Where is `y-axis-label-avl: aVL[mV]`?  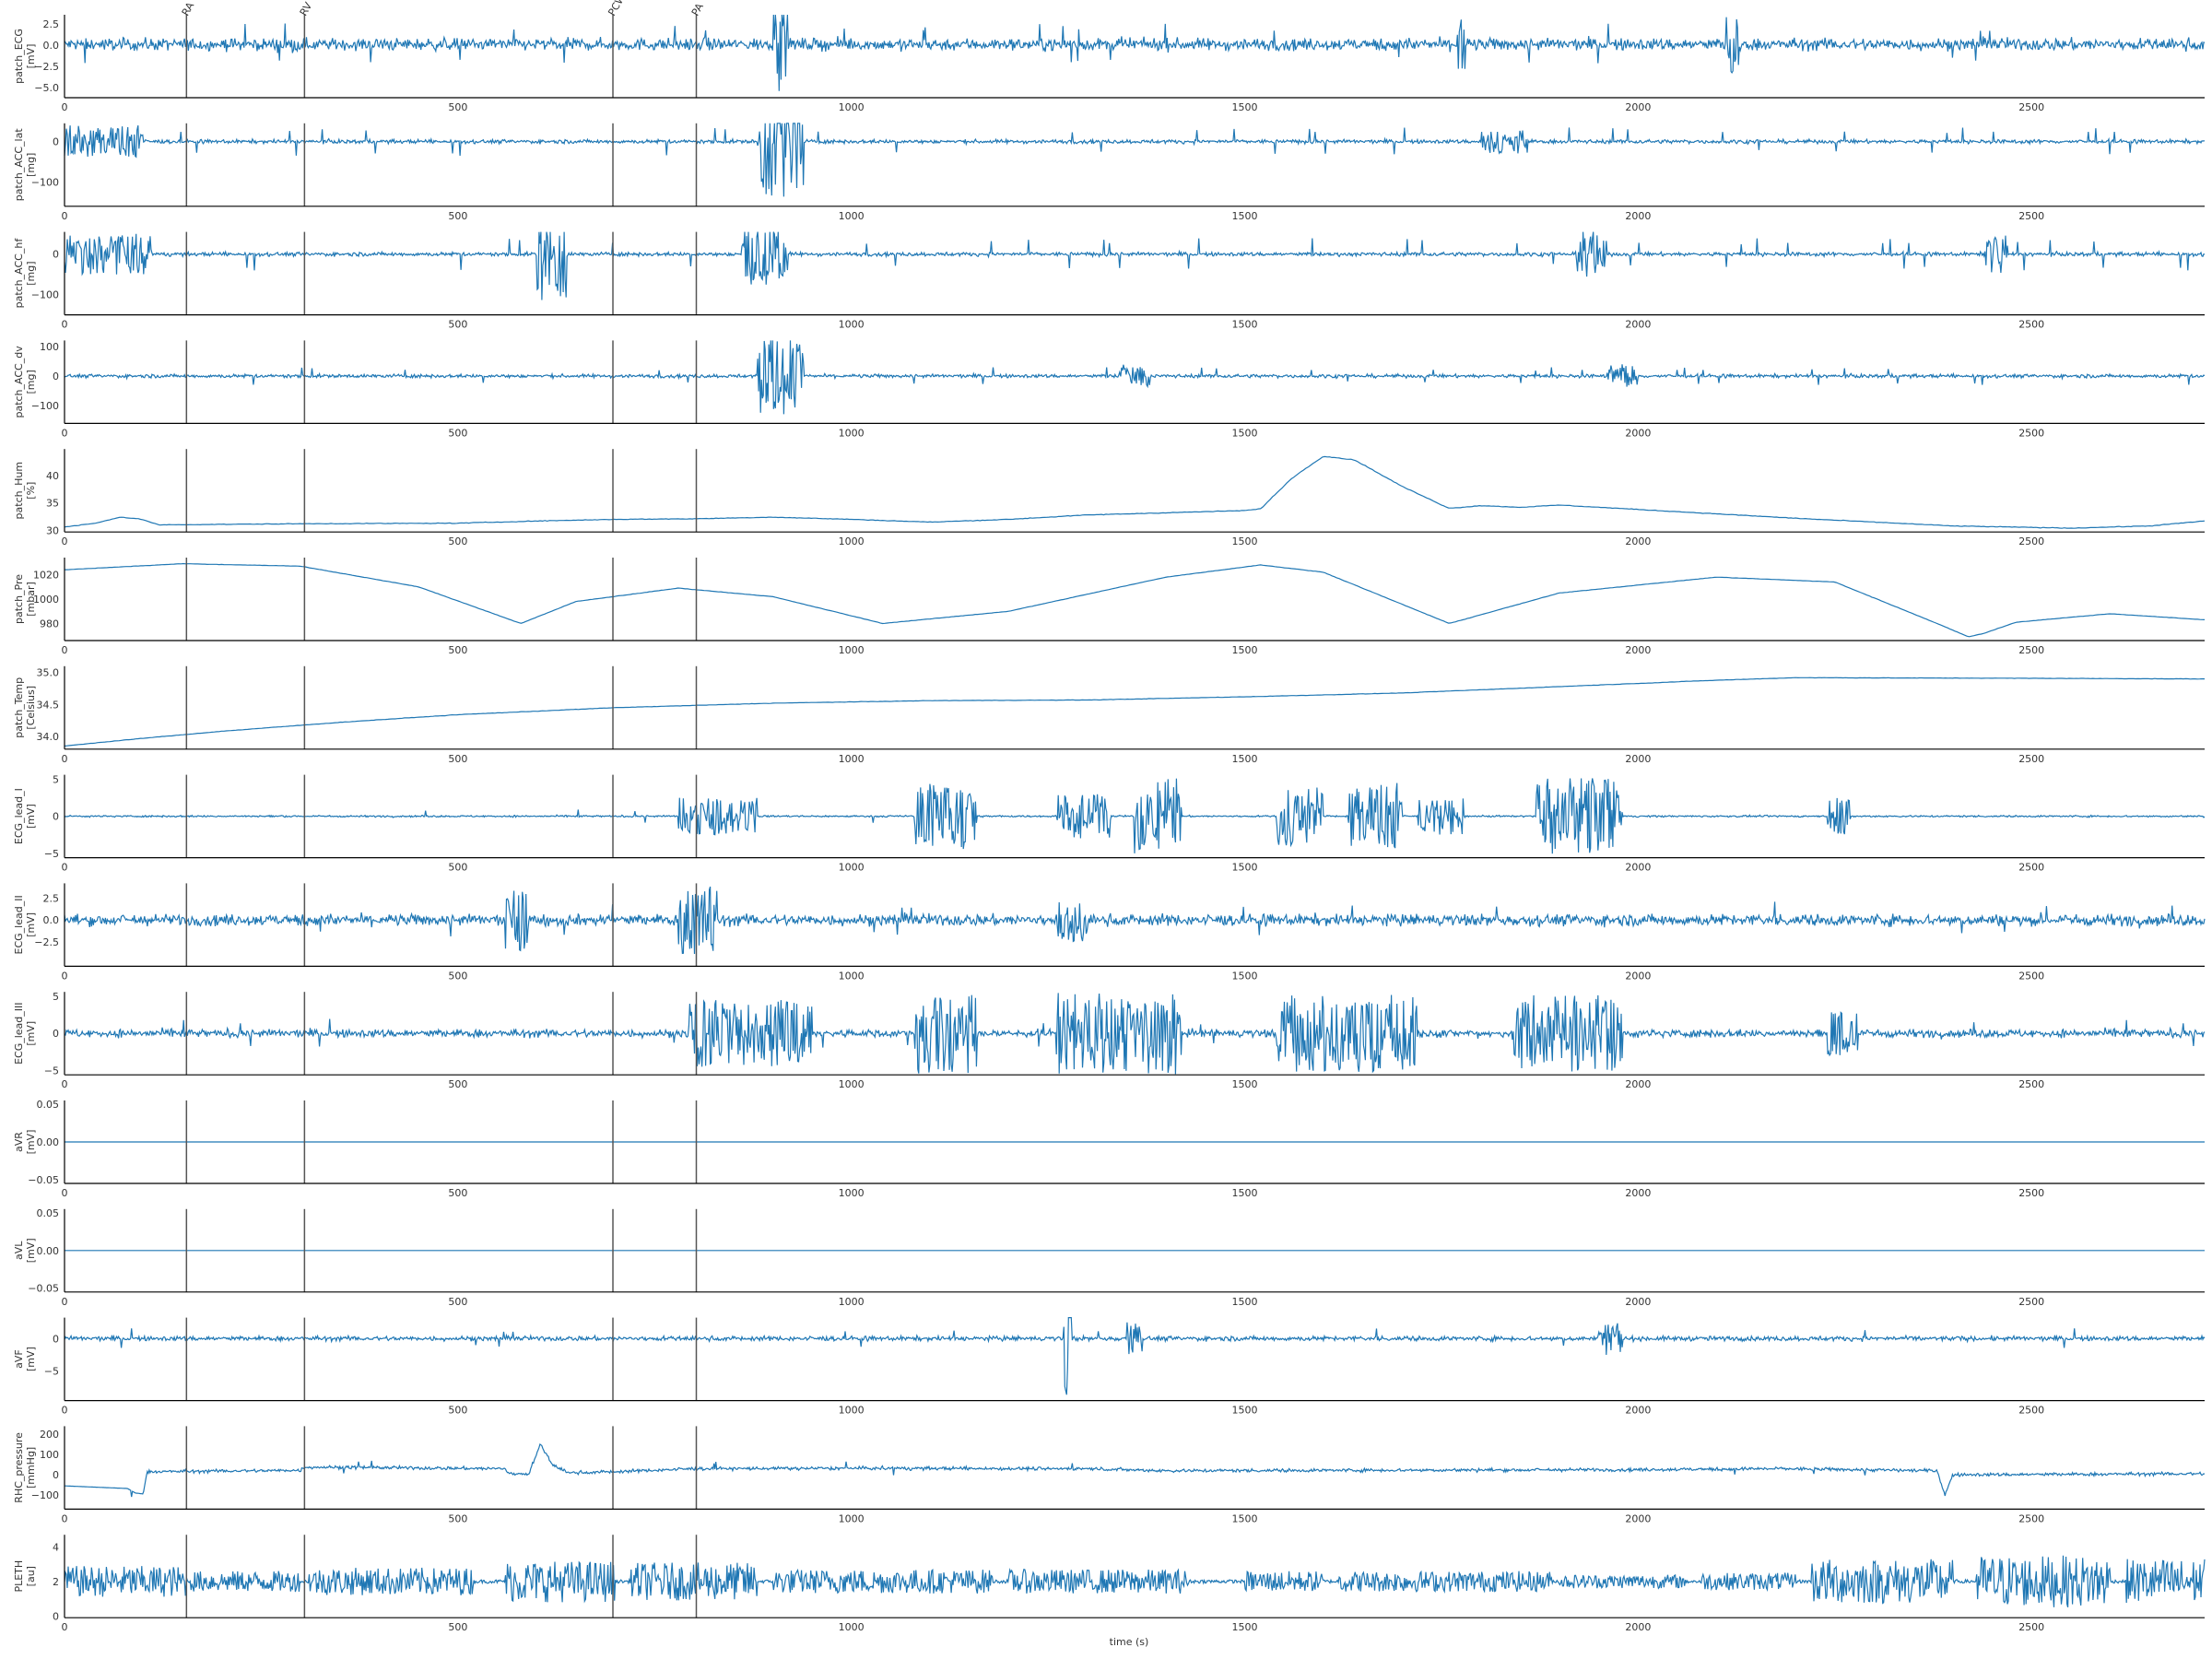 y-axis-label-avl: aVL[mV] is located at coordinates (25, 1250).